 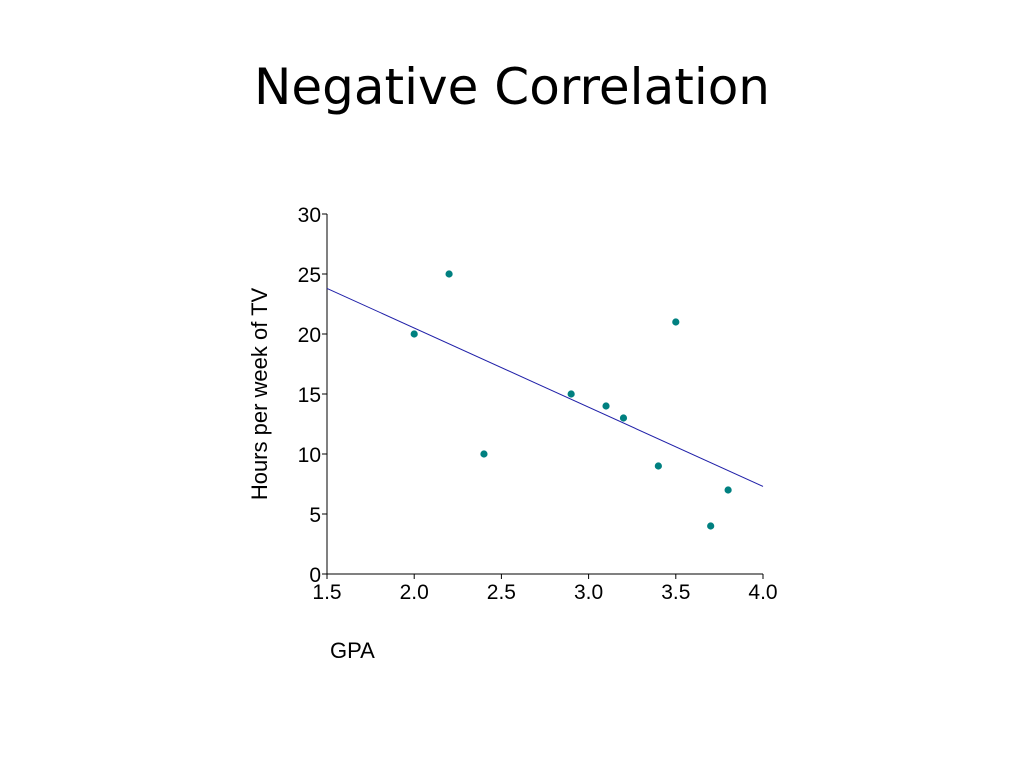 What do you see at coordinates (352, 650) in the screenshot?
I see `x-axis-label: GPA` at bounding box center [352, 650].